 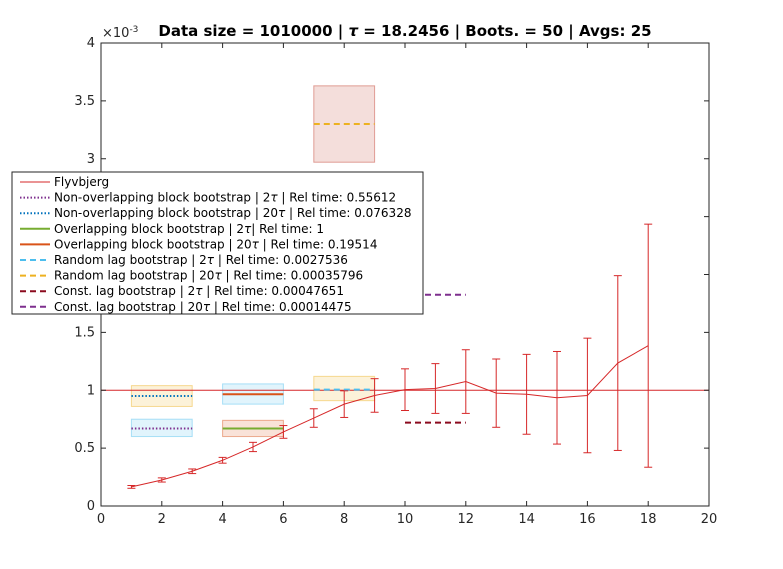 What do you see at coordinates (353, 31) in the screenshot?
I see `title-part-tau: τ` at bounding box center [353, 31].